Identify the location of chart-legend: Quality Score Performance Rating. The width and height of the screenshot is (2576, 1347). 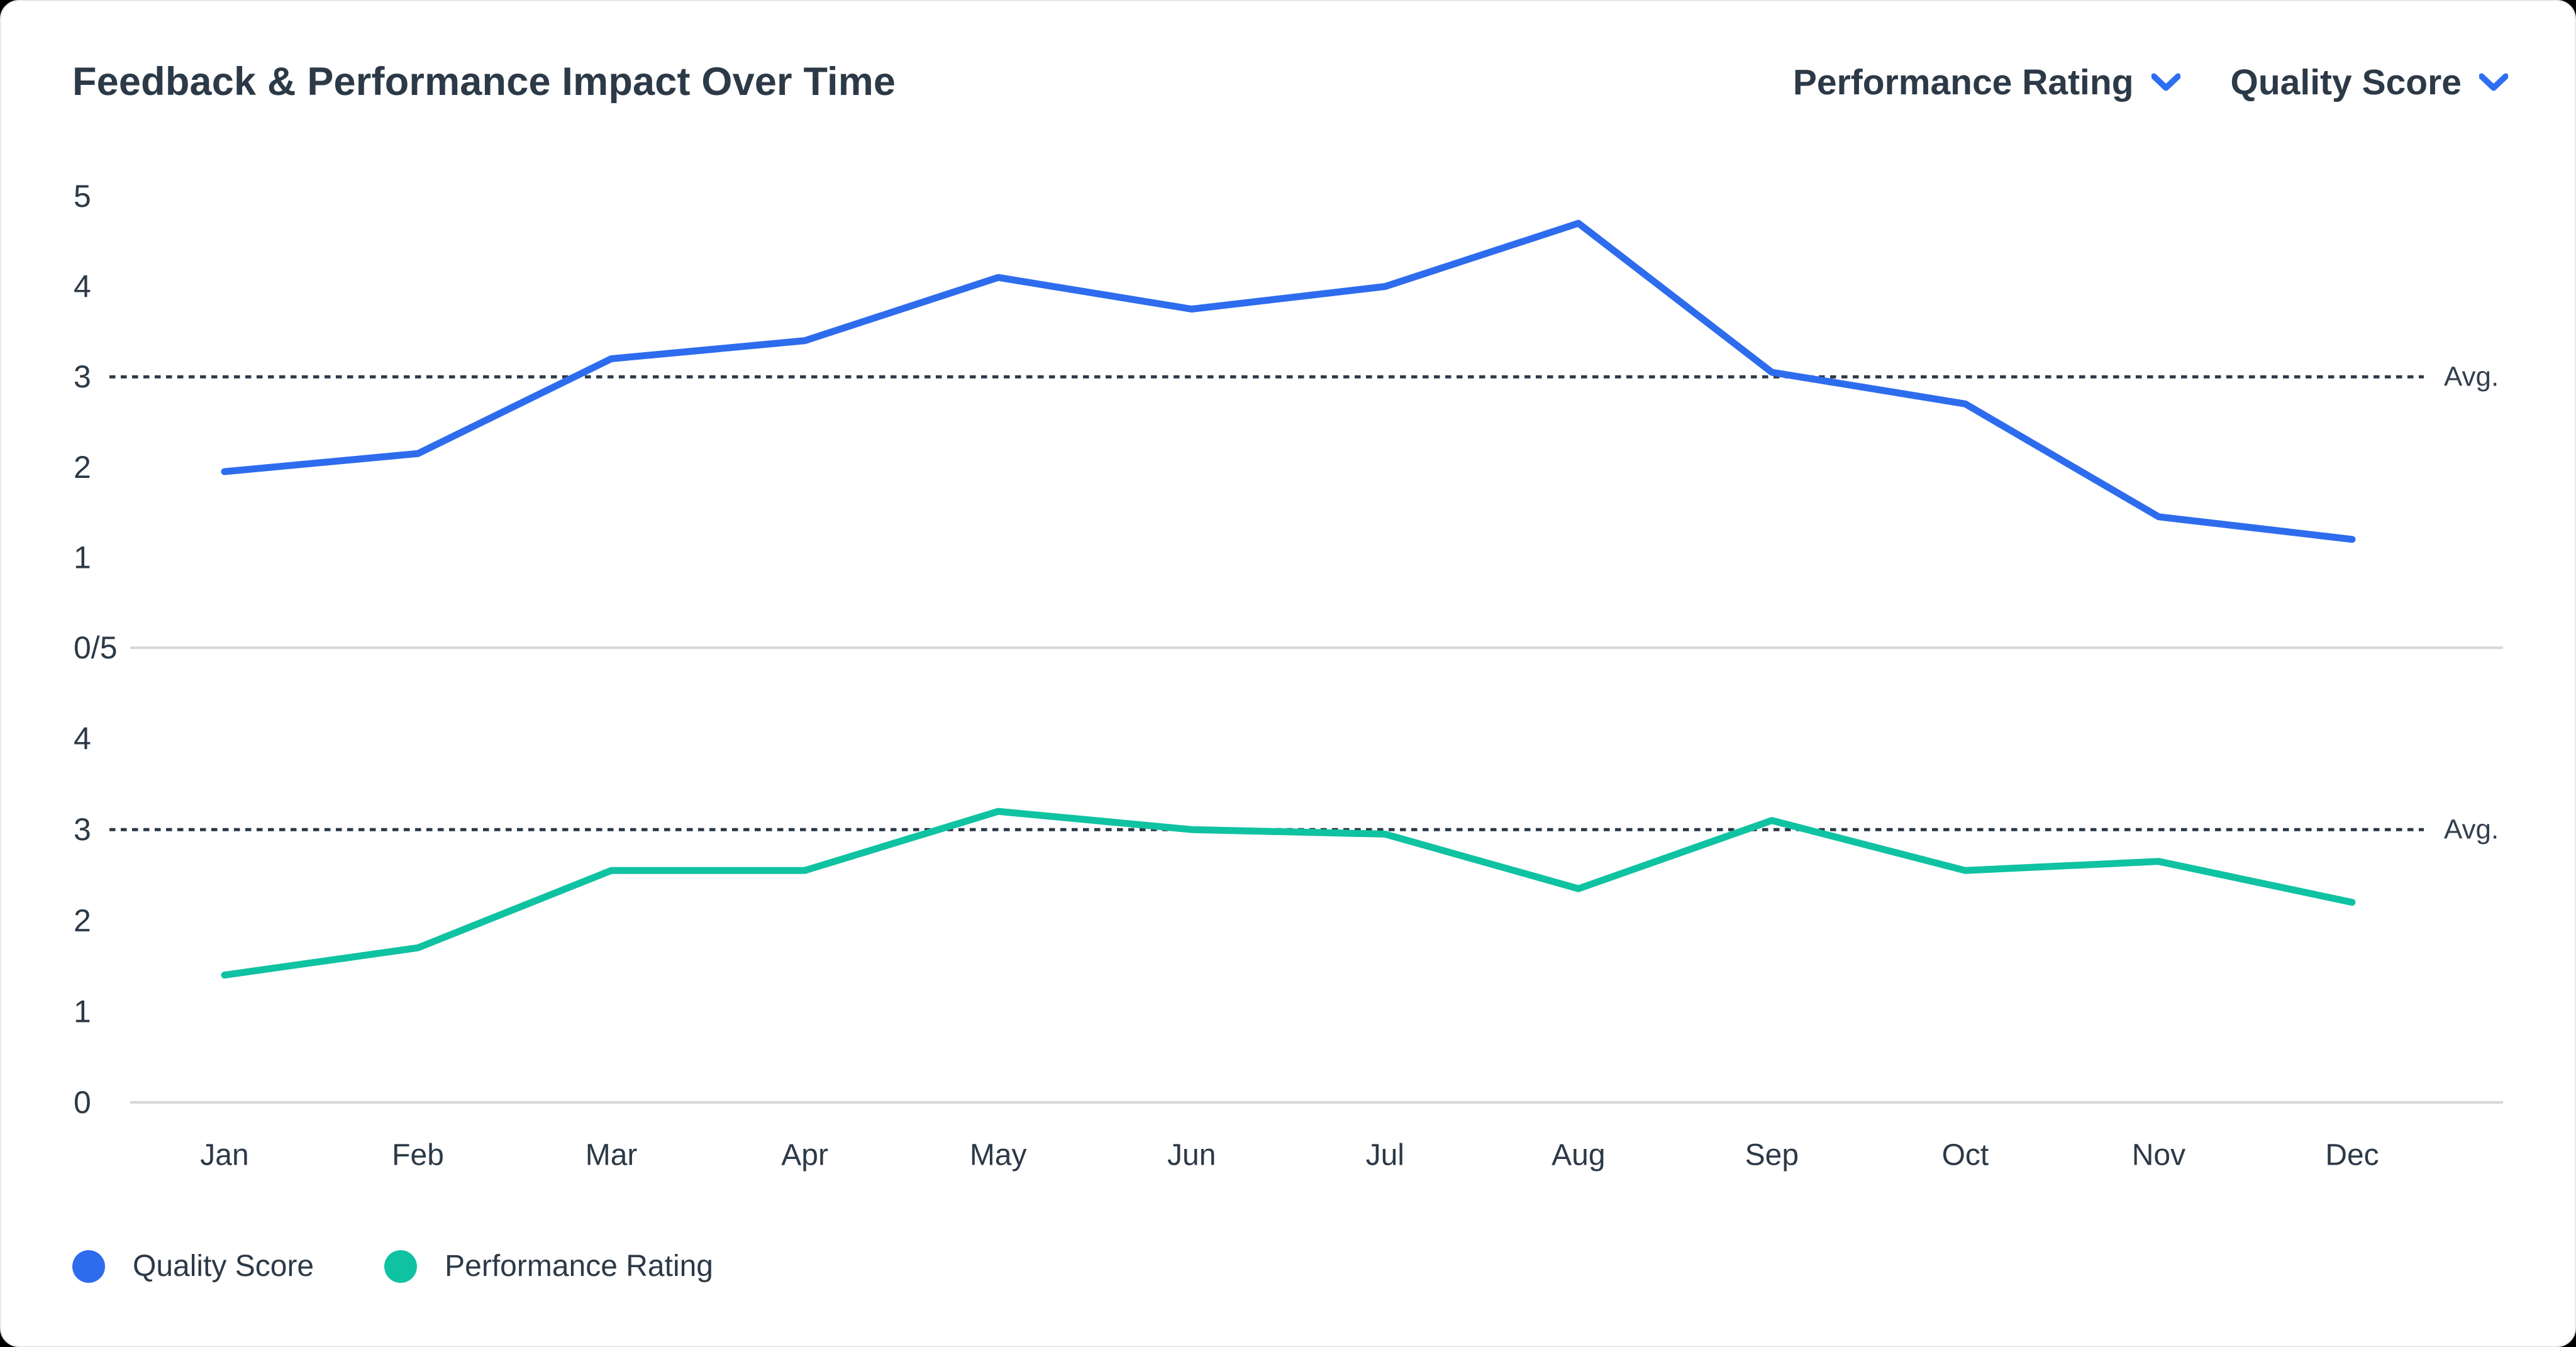
(392, 1266).